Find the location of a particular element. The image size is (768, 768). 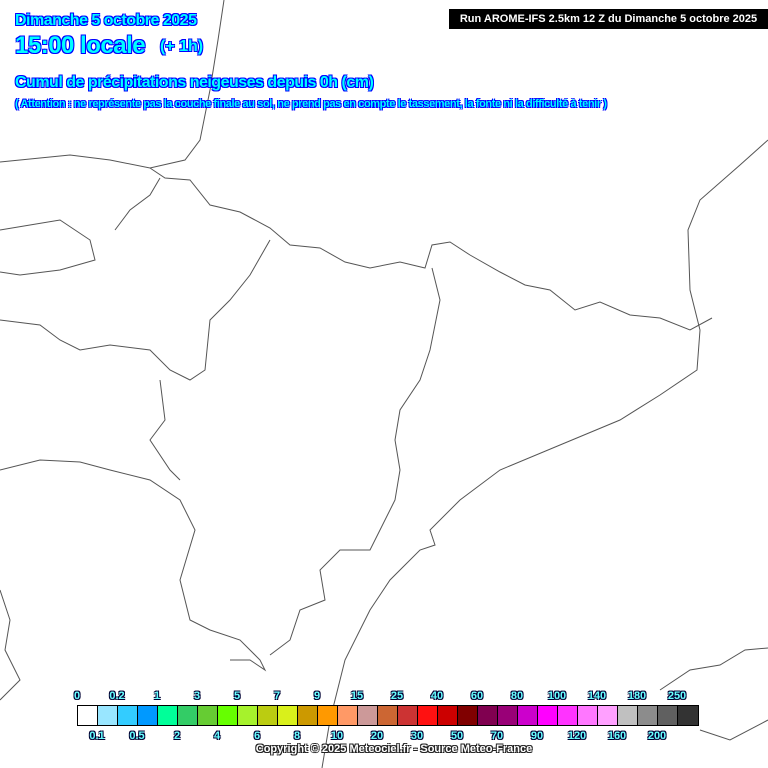

legend-label: 140 is located at coordinates (597, 696).